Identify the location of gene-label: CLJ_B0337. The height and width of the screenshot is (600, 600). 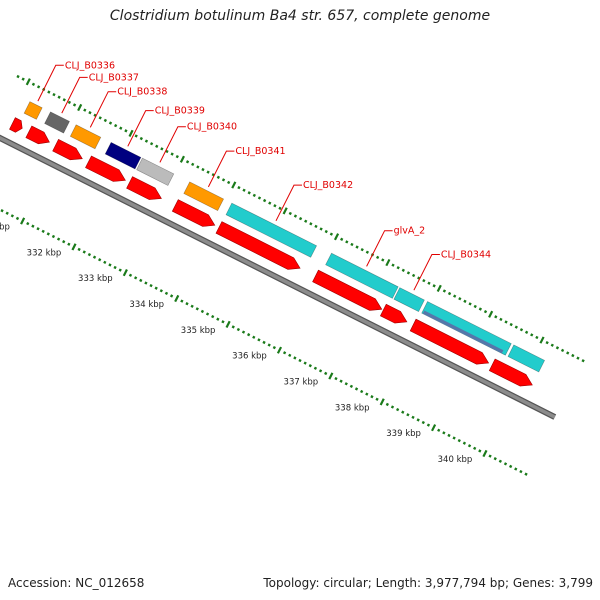
(114, 77).